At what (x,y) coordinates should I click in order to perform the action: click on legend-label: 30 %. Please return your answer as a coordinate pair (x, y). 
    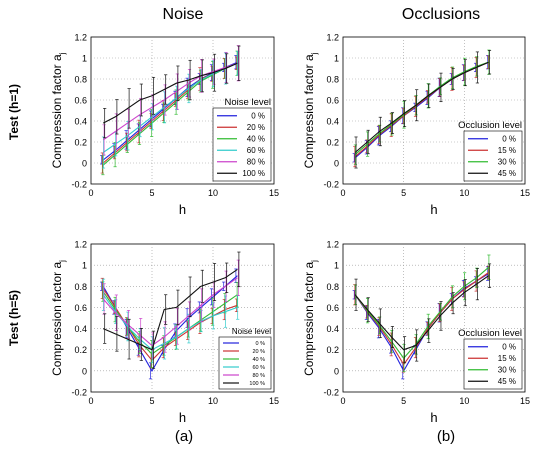
    Looking at the image, I should click on (507, 370).